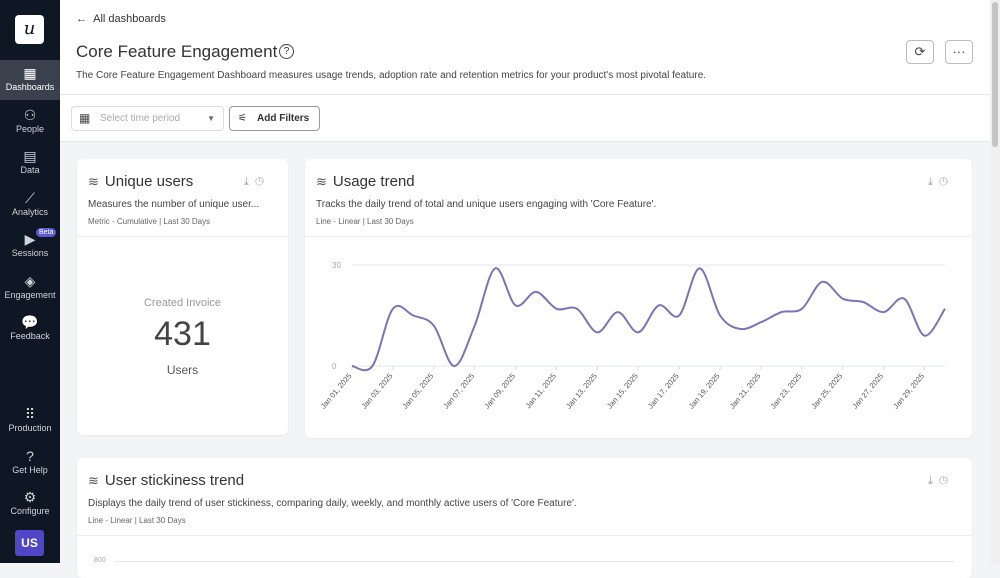 The width and height of the screenshot is (1000, 578). I want to click on sidebar-item-label: Engagement, so click(29, 295).